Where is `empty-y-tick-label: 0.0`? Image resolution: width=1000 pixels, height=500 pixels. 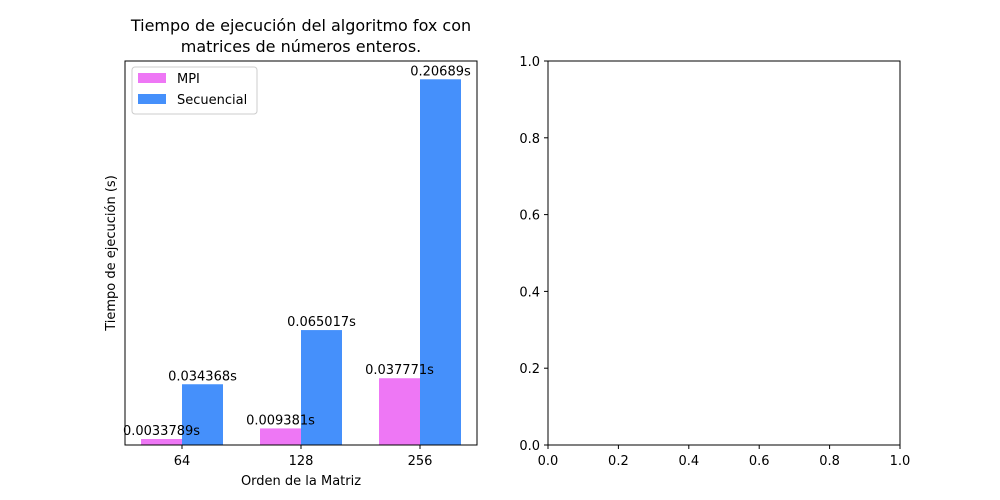 empty-y-tick-label: 0.0 is located at coordinates (529, 446).